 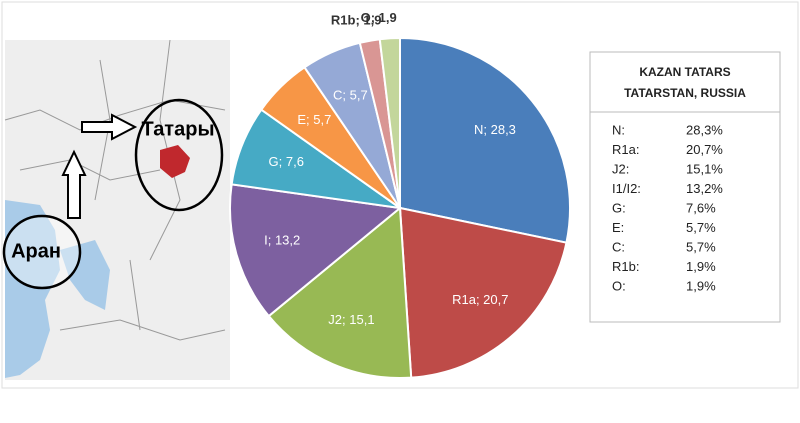 What do you see at coordinates (684, 72) in the screenshot?
I see `table-title: KAZAN TATARS` at bounding box center [684, 72].